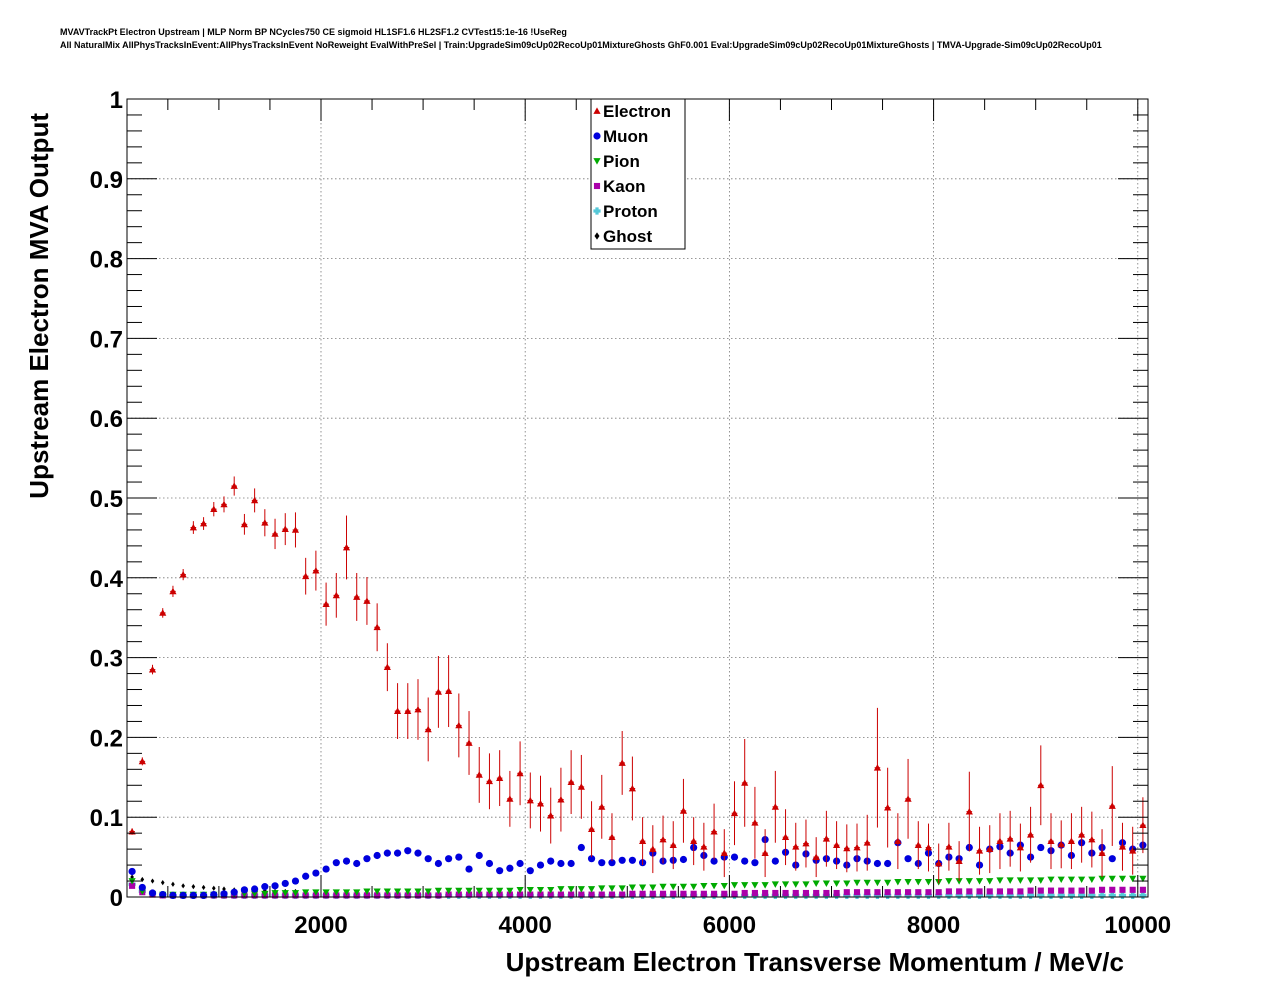 This screenshot has width=1276, height=996. I want to click on y-tick-label: 0.8, so click(106, 260).